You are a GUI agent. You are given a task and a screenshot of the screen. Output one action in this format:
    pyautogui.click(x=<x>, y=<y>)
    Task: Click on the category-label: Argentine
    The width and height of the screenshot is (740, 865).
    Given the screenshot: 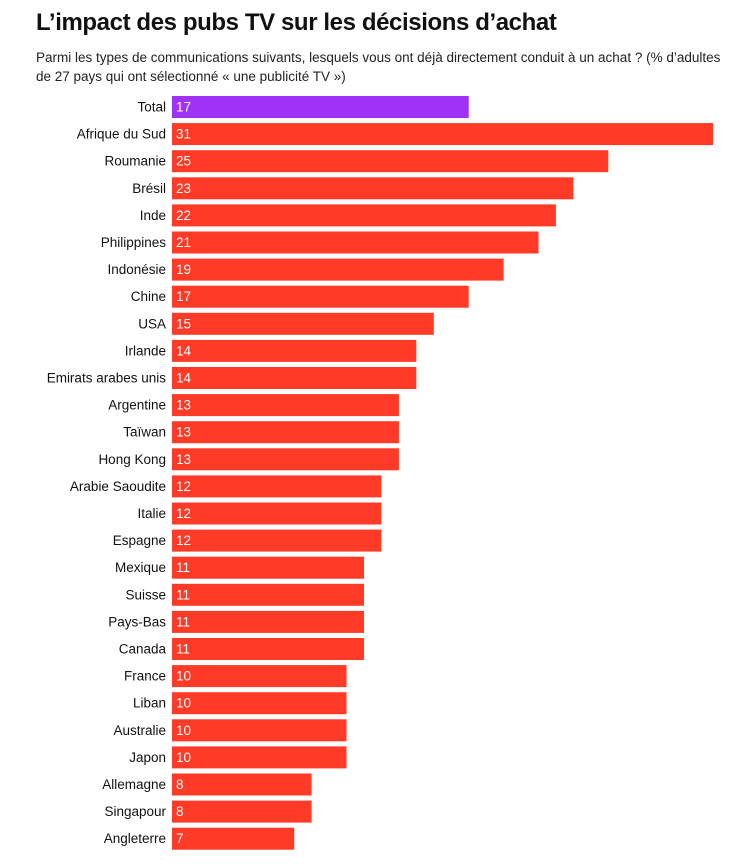 What is the action you would take?
    pyautogui.click(x=137, y=405)
    